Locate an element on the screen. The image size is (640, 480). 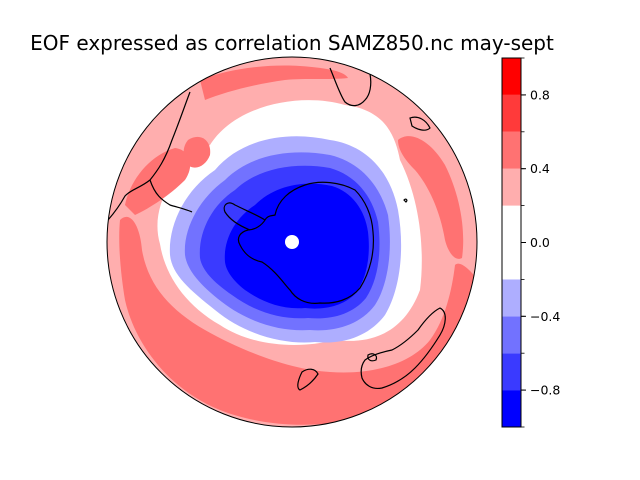
colorbar-bands is located at coordinates (511, 242).